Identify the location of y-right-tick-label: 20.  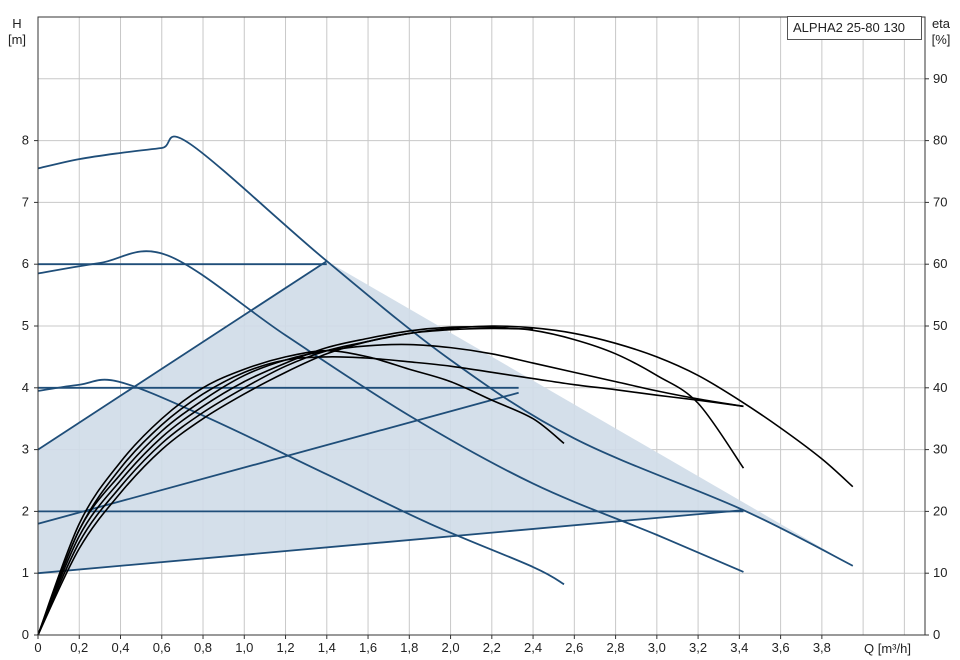
(940, 510).